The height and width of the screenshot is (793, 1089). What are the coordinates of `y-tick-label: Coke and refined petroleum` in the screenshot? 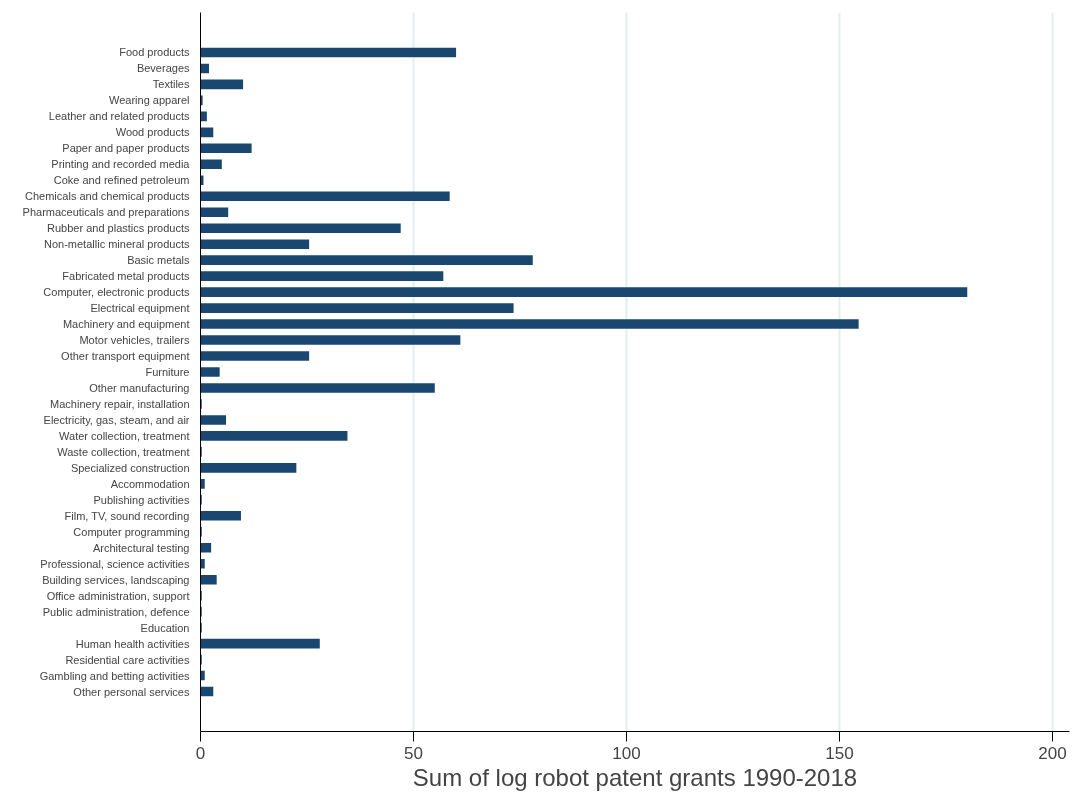 It's located at (121, 180).